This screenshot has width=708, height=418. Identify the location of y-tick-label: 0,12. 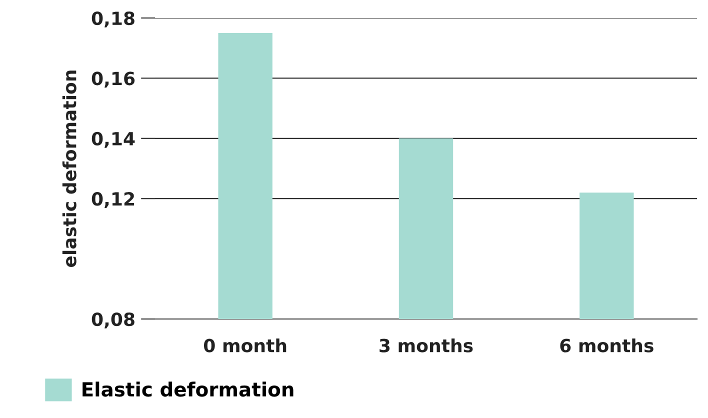
(113, 200).